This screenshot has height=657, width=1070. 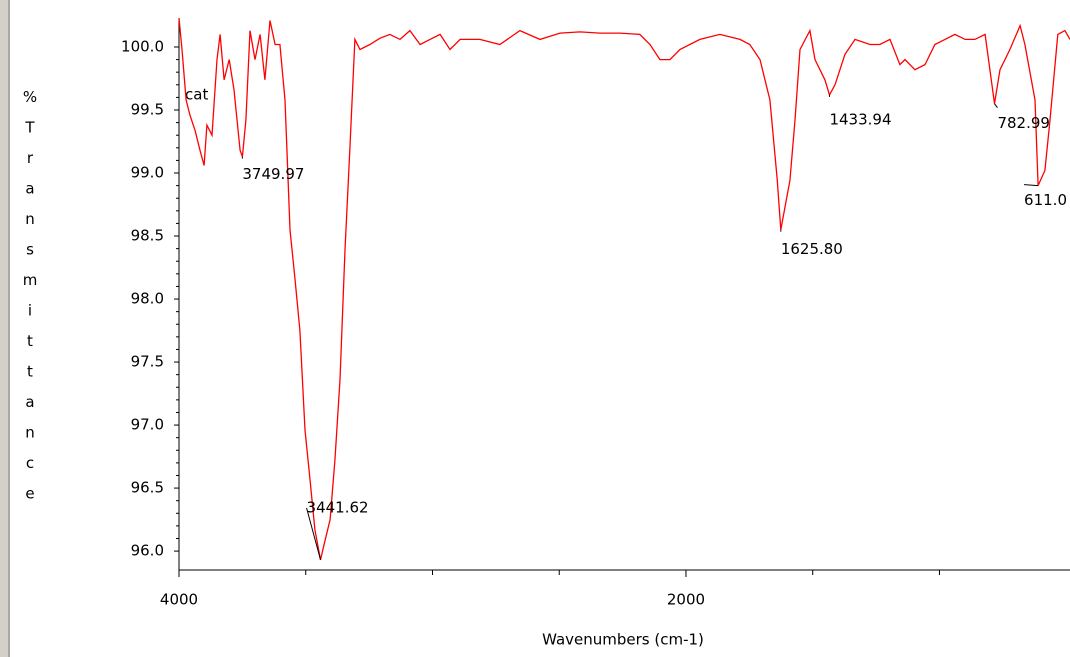 What do you see at coordinates (142, 46) in the screenshot?
I see `y-tick-label: 100.0` at bounding box center [142, 46].